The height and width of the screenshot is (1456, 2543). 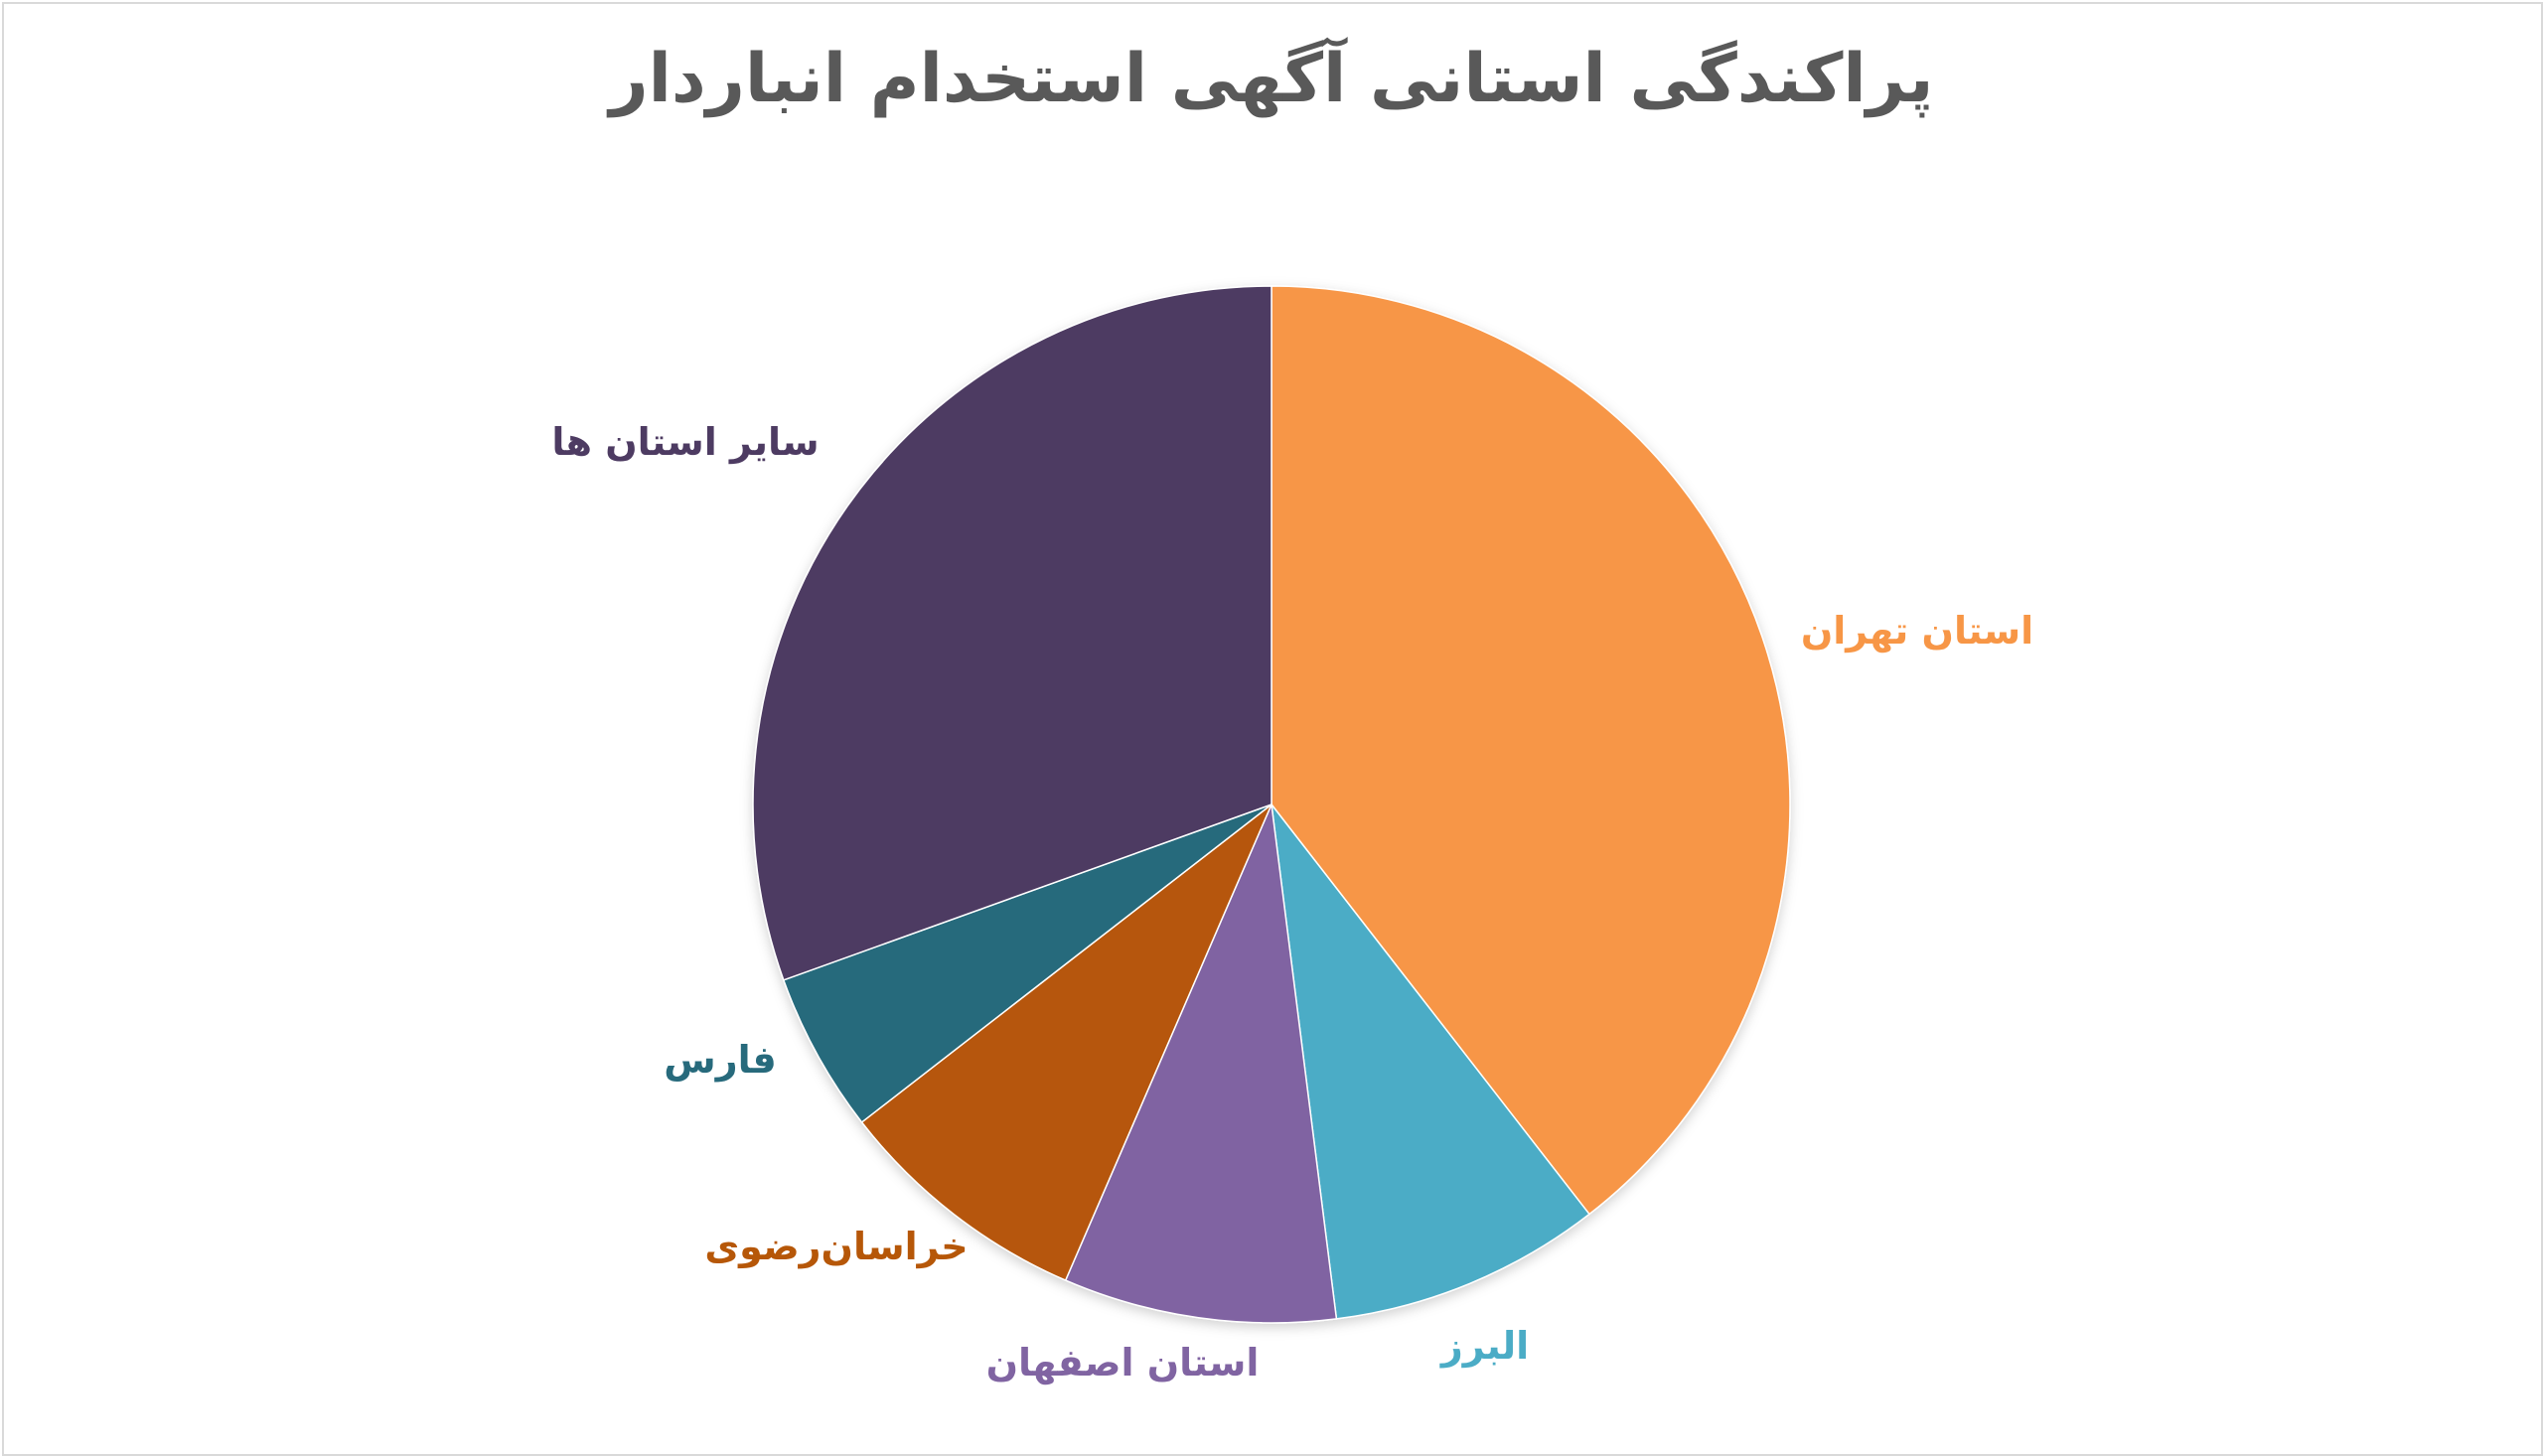 What do you see at coordinates (1917, 631) in the screenshot?
I see `slice-label-0: استان تهران` at bounding box center [1917, 631].